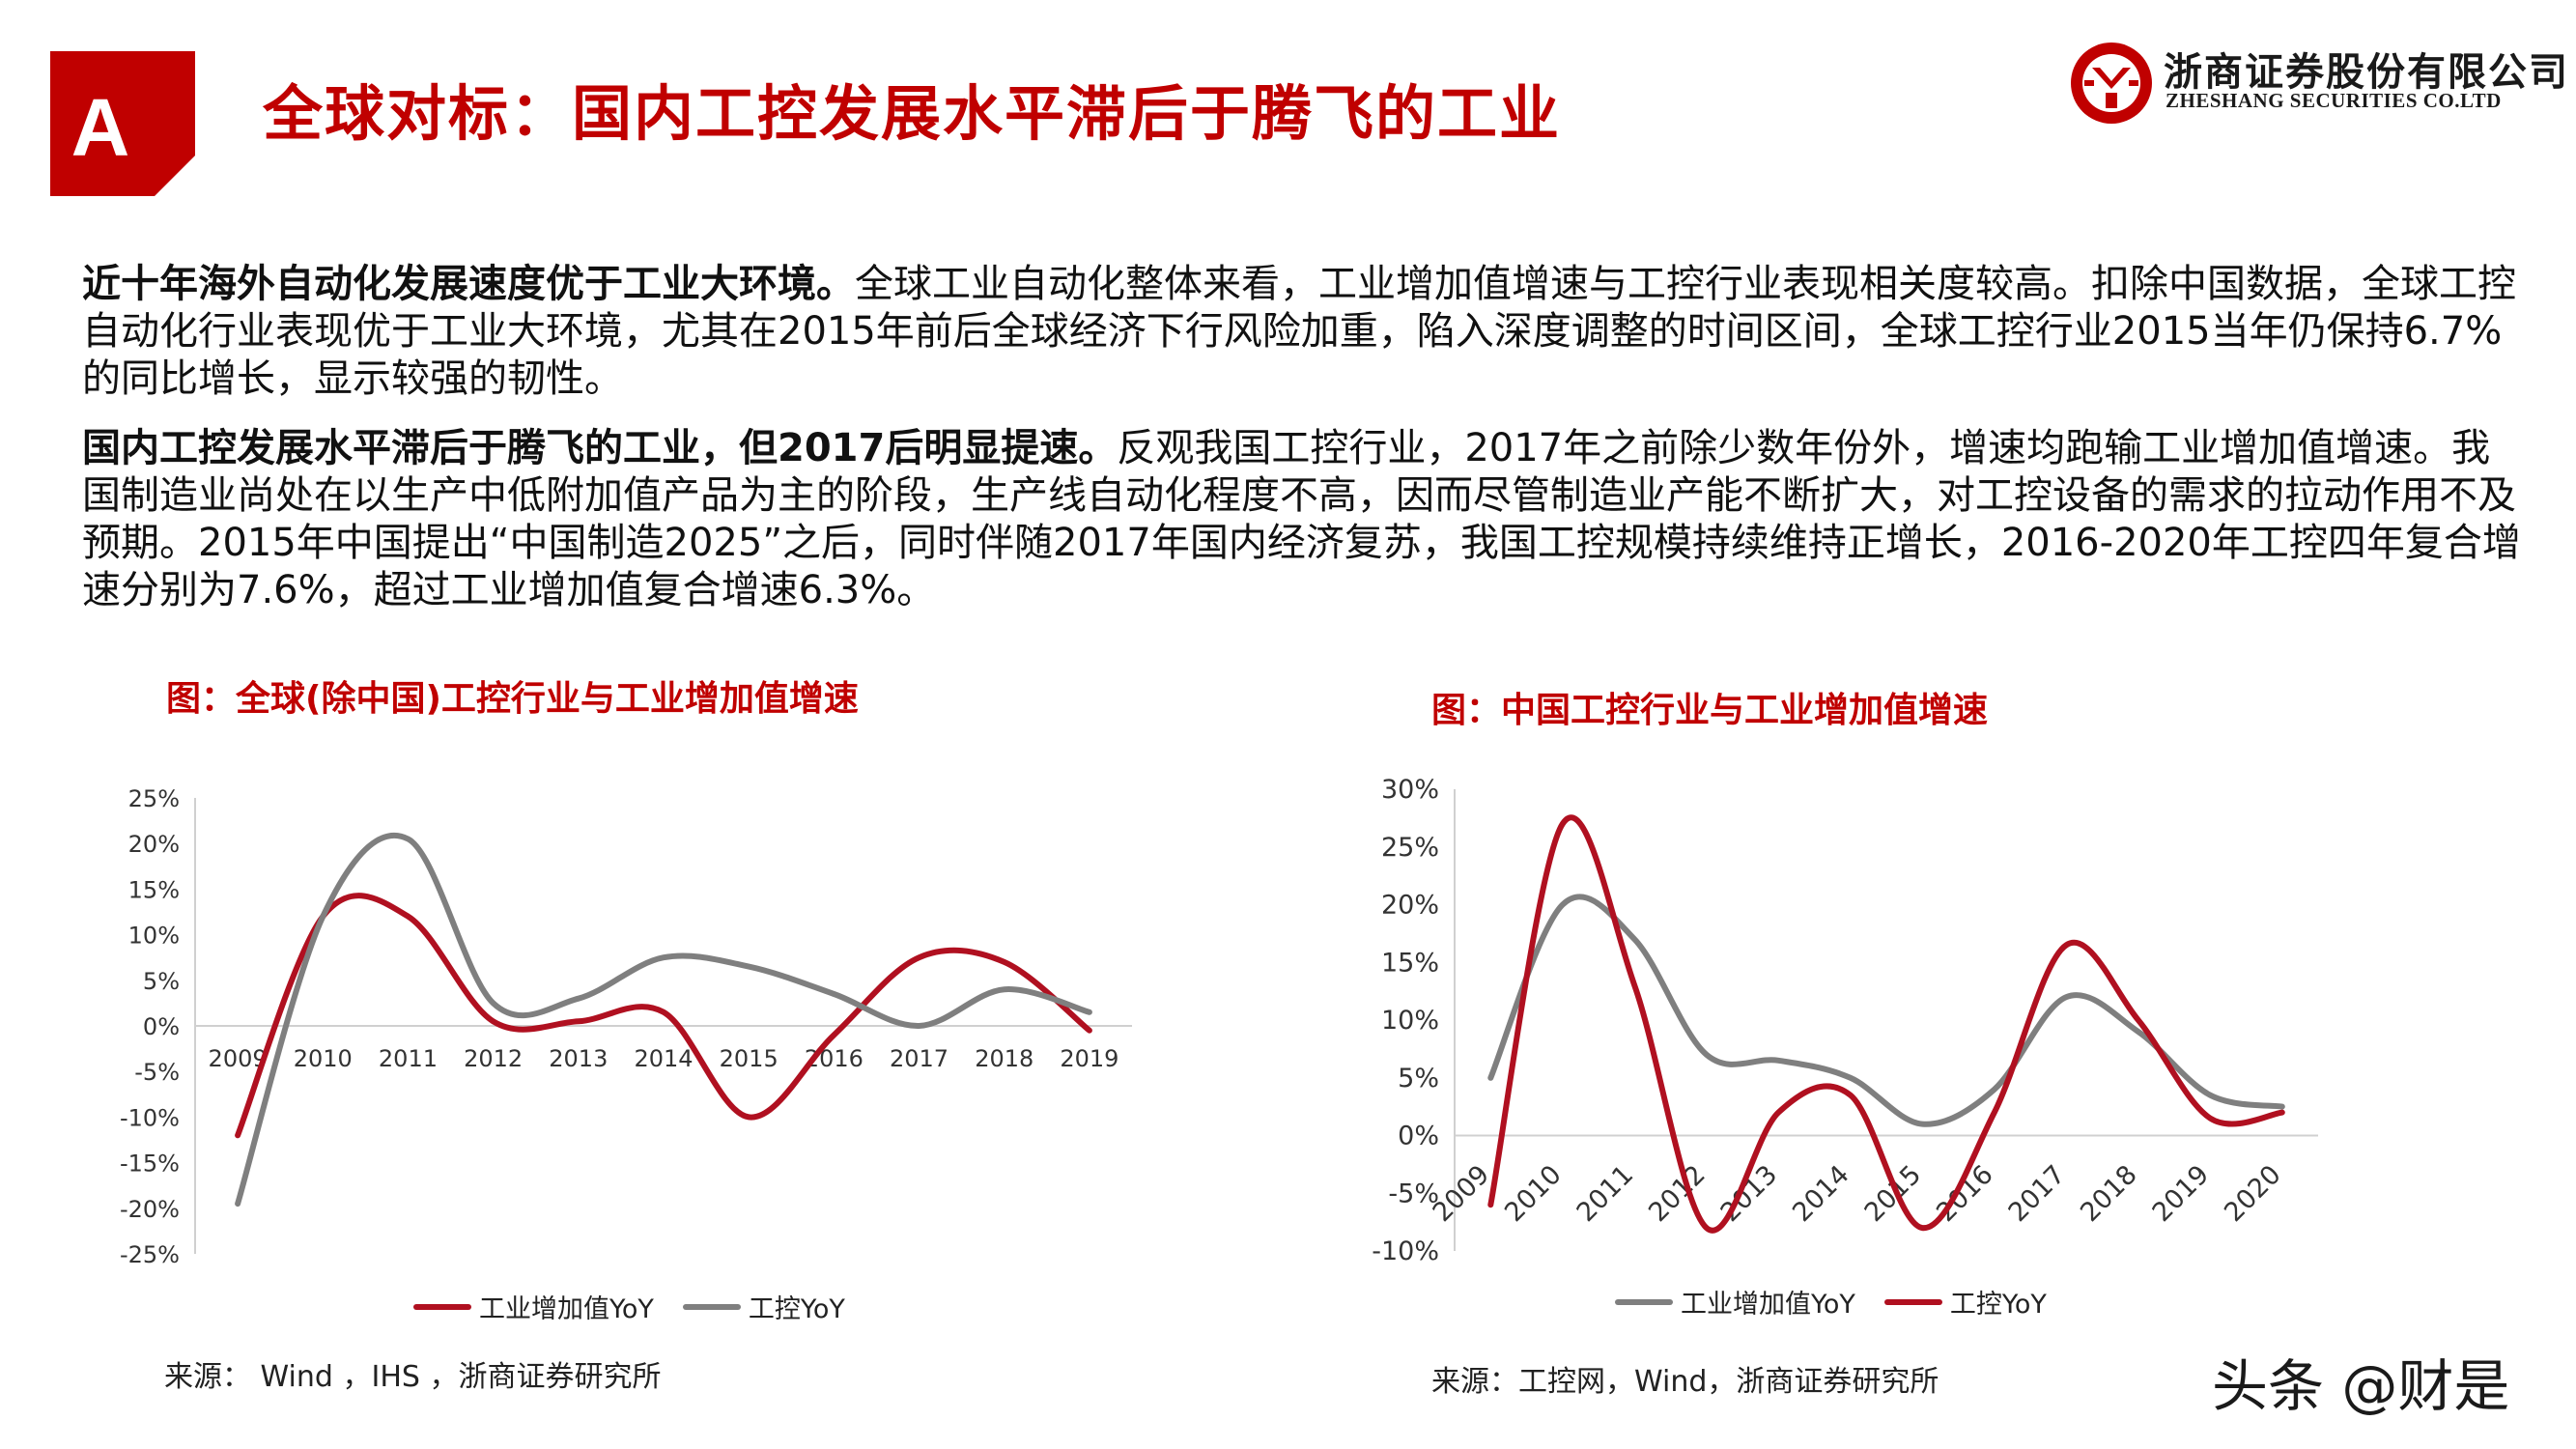 This screenshot has height=1449, width=2576. I want to click on watermark: 头条 @财是, so click(2360, 1381).